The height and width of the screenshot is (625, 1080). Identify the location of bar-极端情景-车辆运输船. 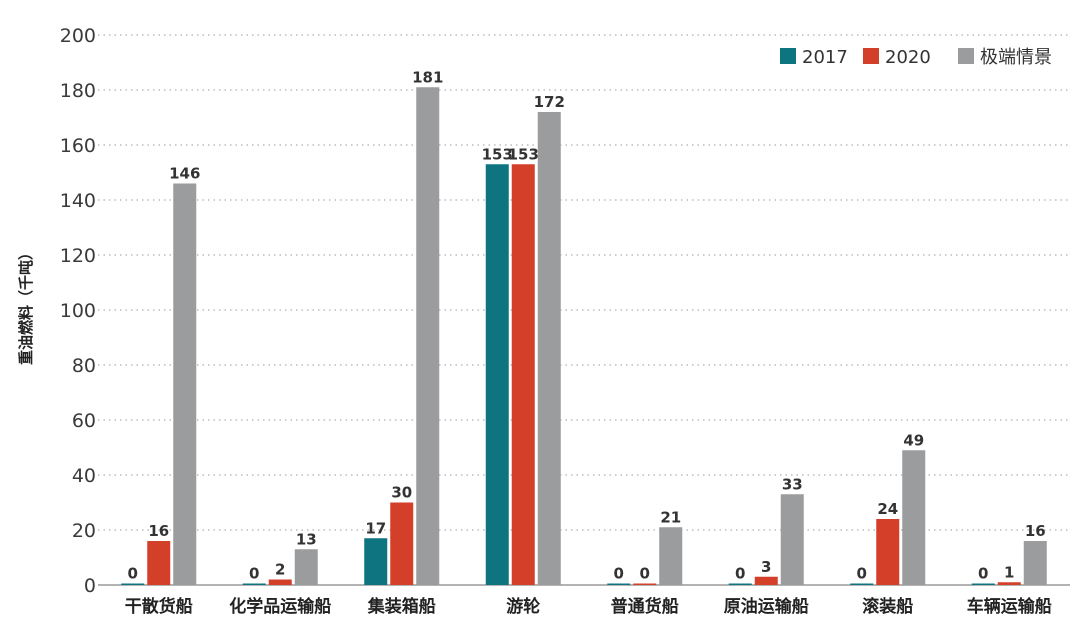
(1035, 563).